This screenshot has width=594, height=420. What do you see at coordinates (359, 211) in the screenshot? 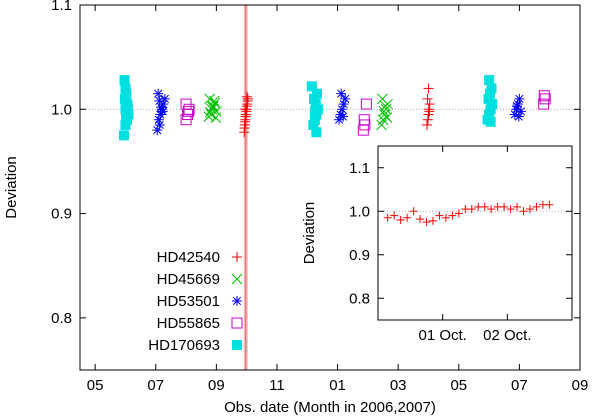
I see `y-tick-label: 1.0` at bounding box center [359, 211].